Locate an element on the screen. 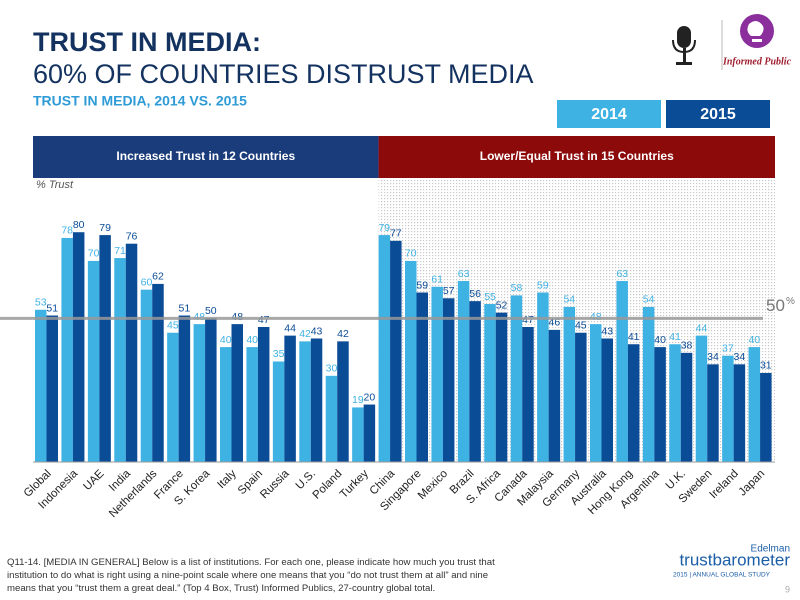  data-label: 50 is located at coordinates (211, 311).